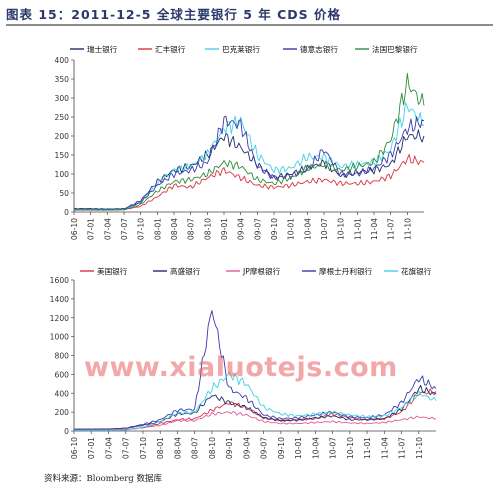 The image size is (499, 491). I want to click on y-tick-label: 1400, so click(59, 299).